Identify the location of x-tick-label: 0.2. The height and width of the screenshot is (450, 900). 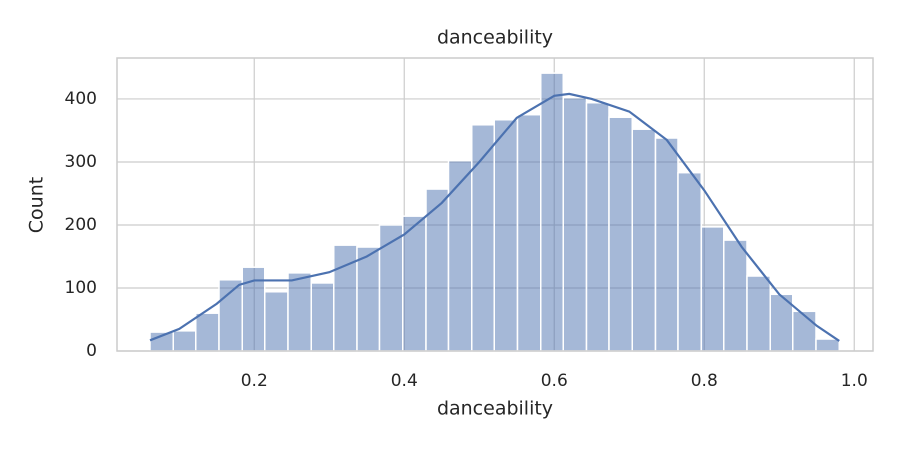
(254, 381).